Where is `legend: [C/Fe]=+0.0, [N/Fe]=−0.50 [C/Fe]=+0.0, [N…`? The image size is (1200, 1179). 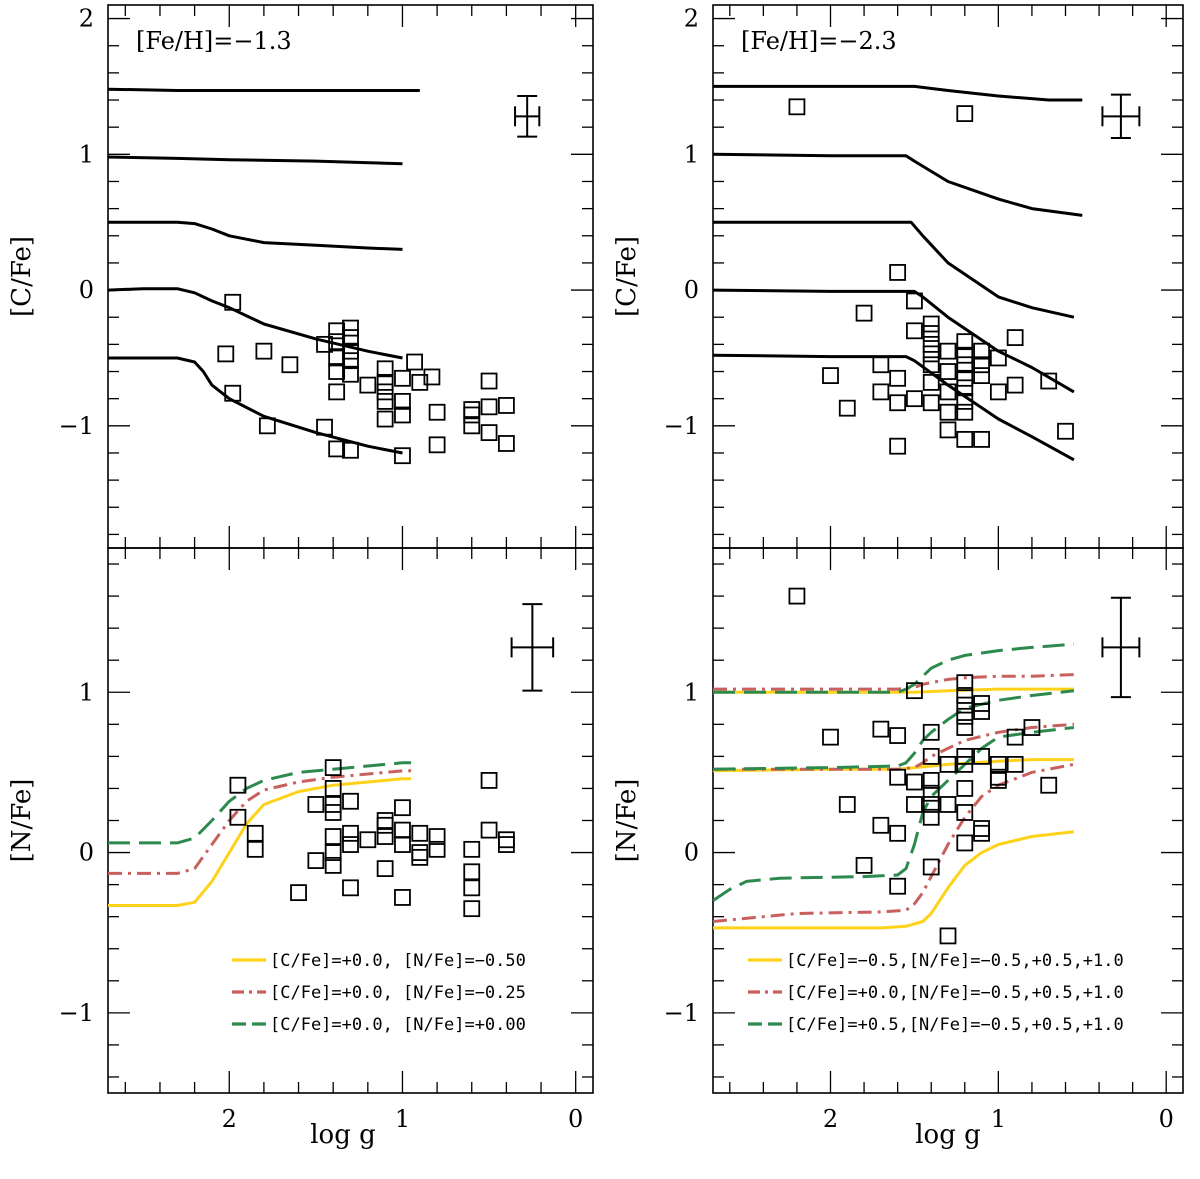 legend: [C/Fe]=+0.0, [N/Fe]=−0.50 [C/Fe]=+0.0, [N… is located at coordinates (379, 993).